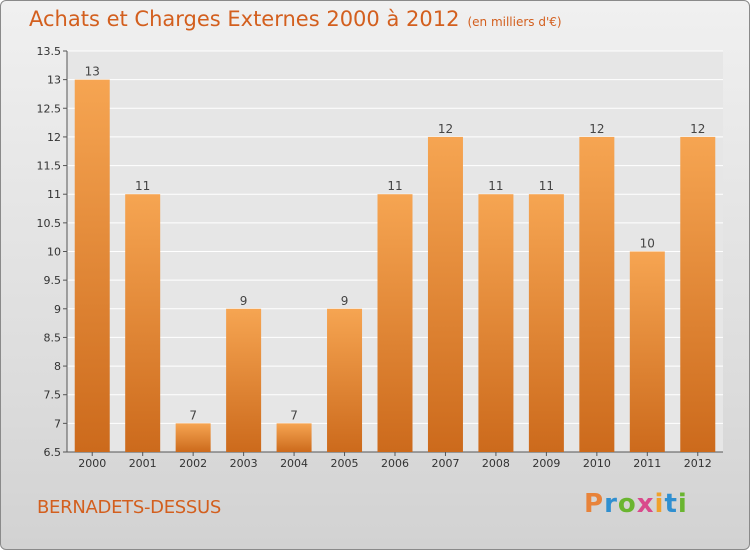 This screenshot has width=750, height=550. What do you see at coordinates (244, 19) in the screenshot?
I see `chart-title-text: Achats et Charges Externes 2000 à 2012` at bounding box center [244, 19].